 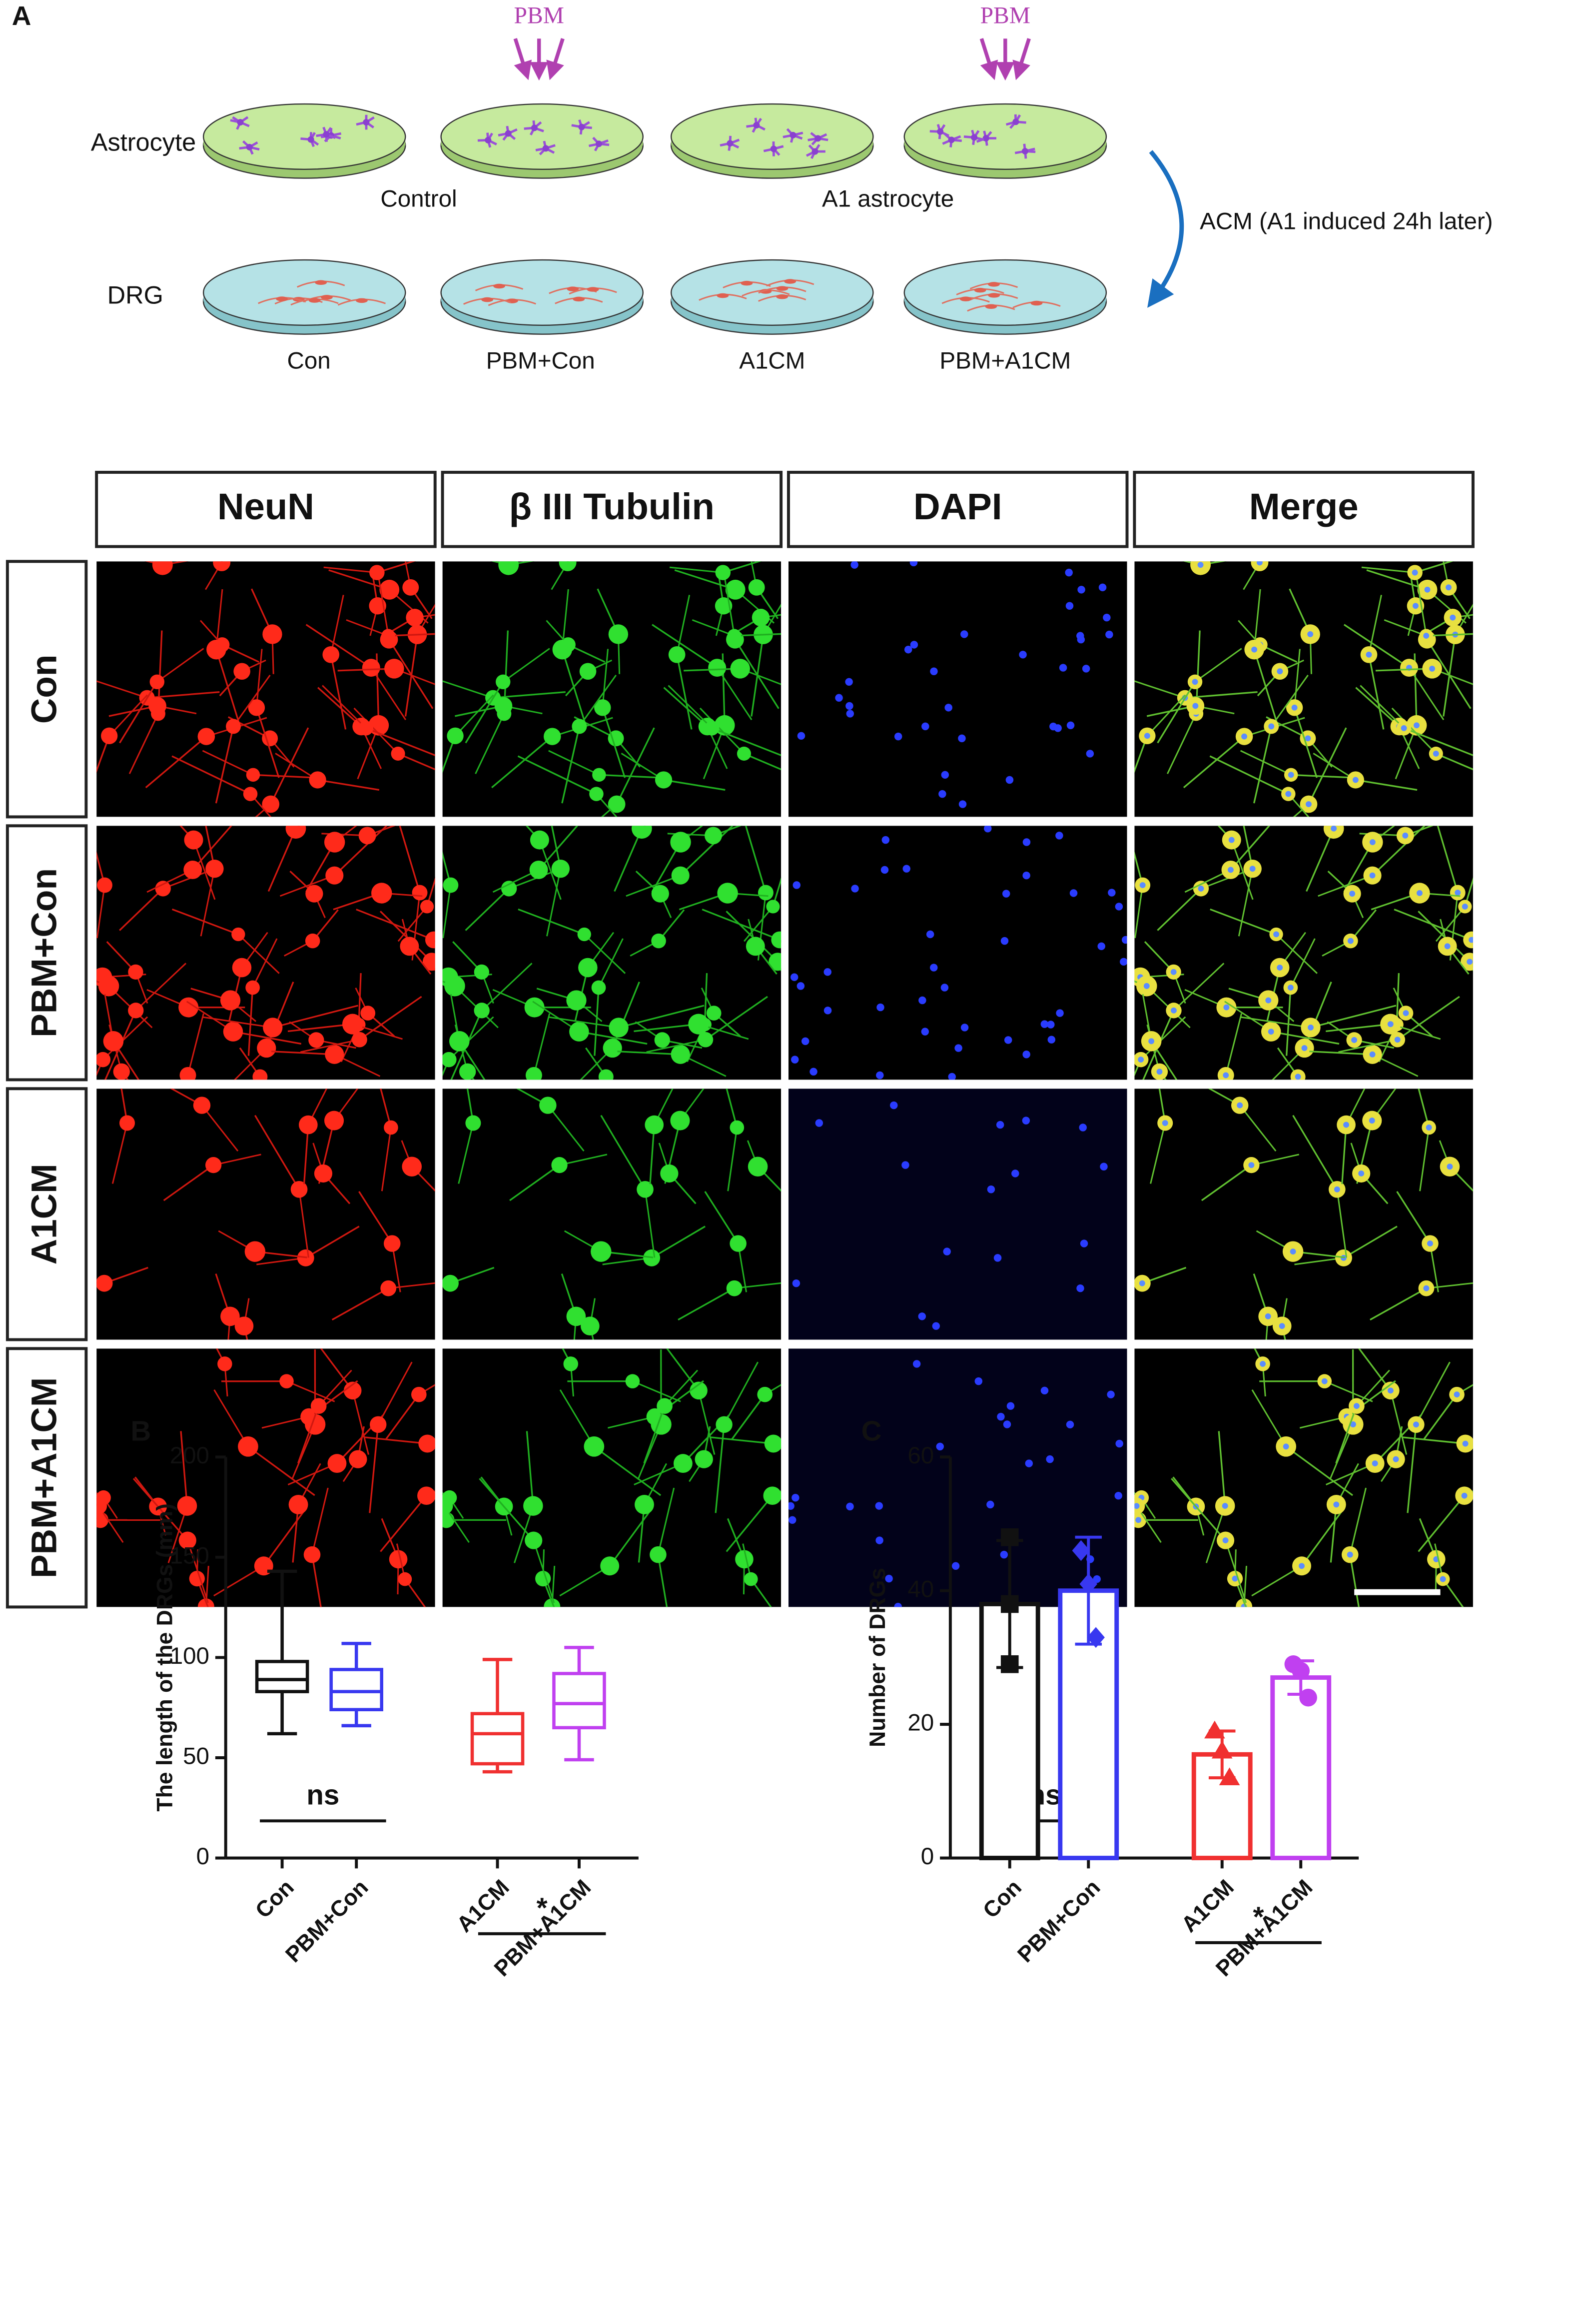 I want to click on row-header-box, so click(x=46, y=1478).